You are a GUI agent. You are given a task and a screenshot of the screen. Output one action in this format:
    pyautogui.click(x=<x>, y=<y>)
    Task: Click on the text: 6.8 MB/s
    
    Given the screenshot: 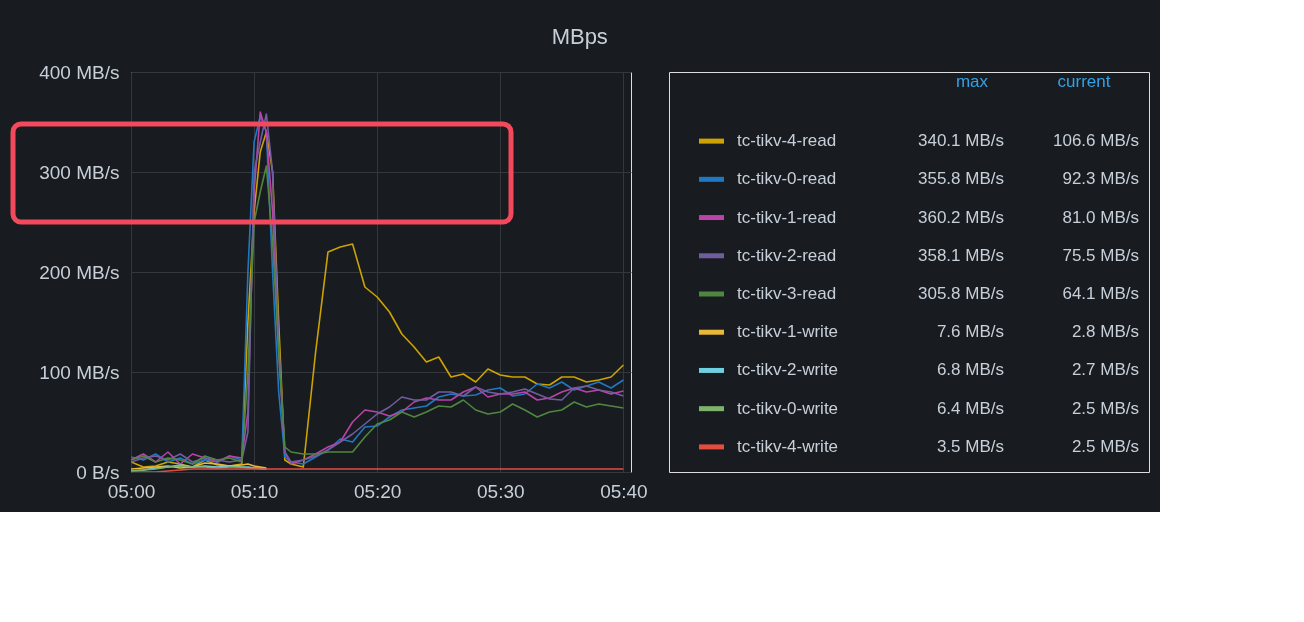 What is the action you would take?
    pyautogui.click(x=970, y=370)
    